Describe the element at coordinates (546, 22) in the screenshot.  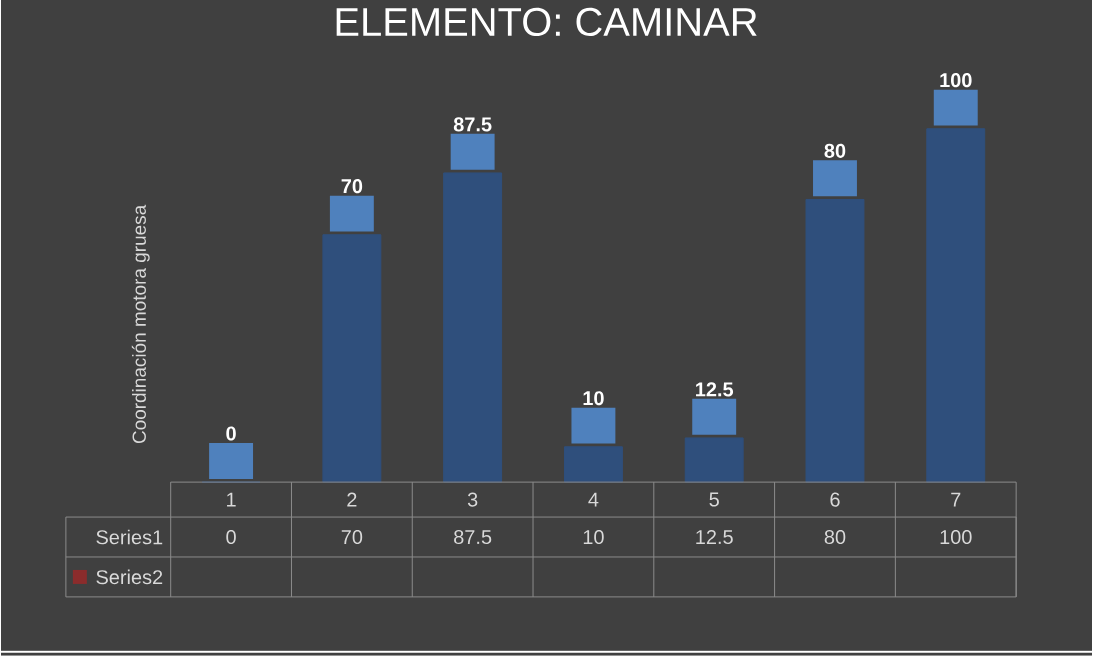
I see `chart-title: ELEMENTO: CAMINAR` at that location.